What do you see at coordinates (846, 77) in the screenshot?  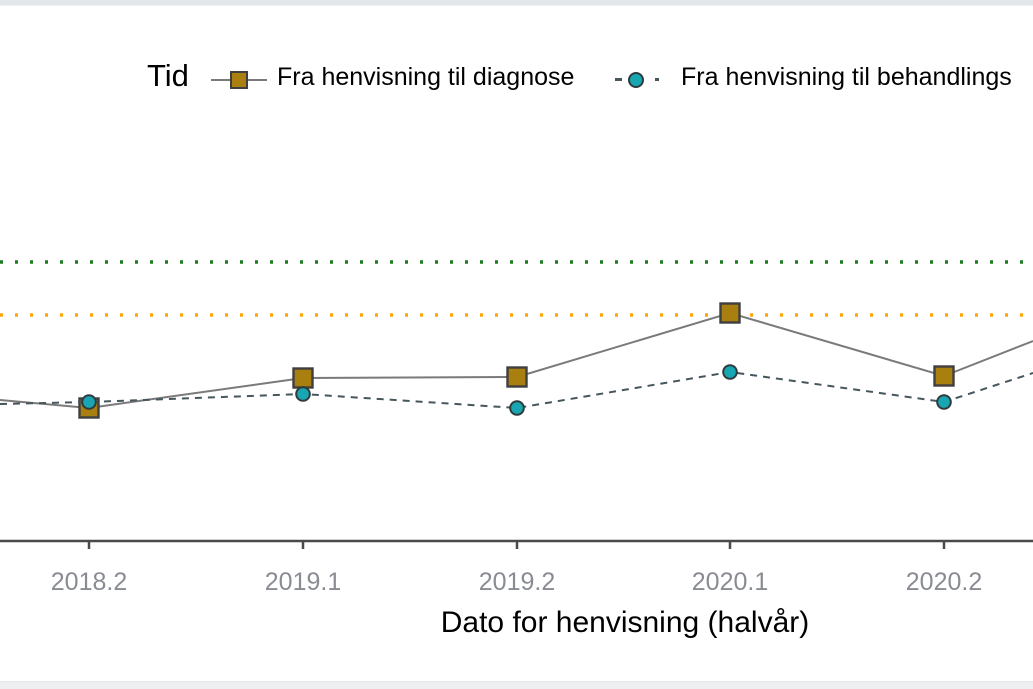 I see `legend-label-behandling: Fra henvisning til behandlings` at bounding box center [846, 77].